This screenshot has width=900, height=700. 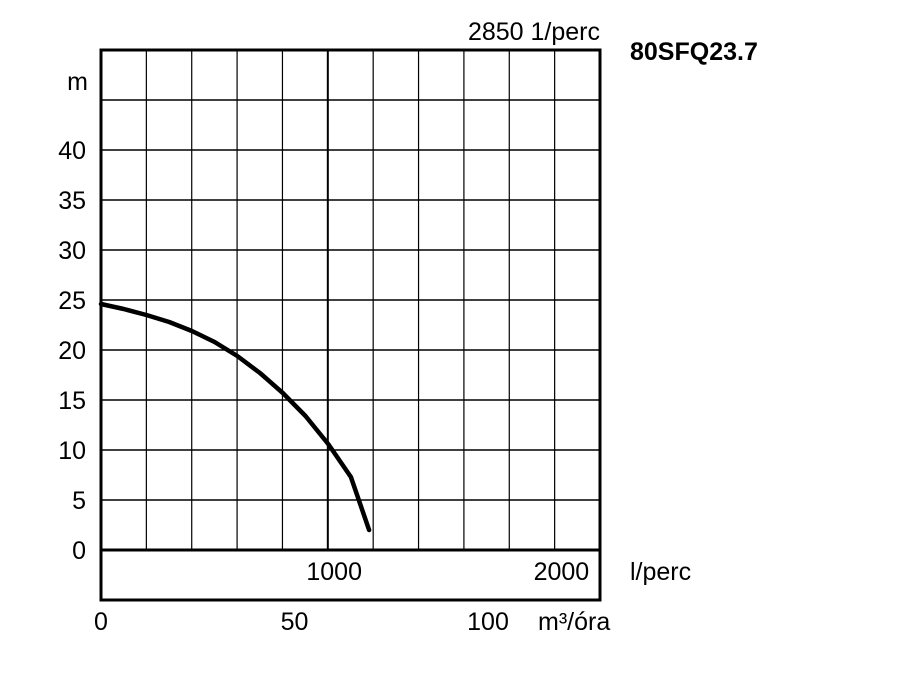 What do you see at coordinates (447, 572) in the screenshot?
I see `x-tick-labels-lpm: 1000 2000` at bounding box center [447, 572].